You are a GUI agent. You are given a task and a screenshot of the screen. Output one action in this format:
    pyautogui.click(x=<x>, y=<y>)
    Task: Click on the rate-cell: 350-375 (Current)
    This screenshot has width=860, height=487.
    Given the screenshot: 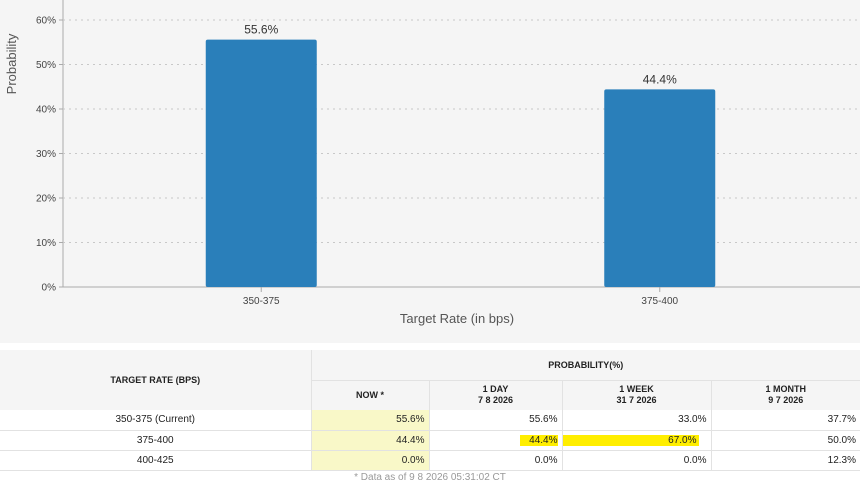 What is the action you would take?
    pyautogui.click(x=156, y=420)
    